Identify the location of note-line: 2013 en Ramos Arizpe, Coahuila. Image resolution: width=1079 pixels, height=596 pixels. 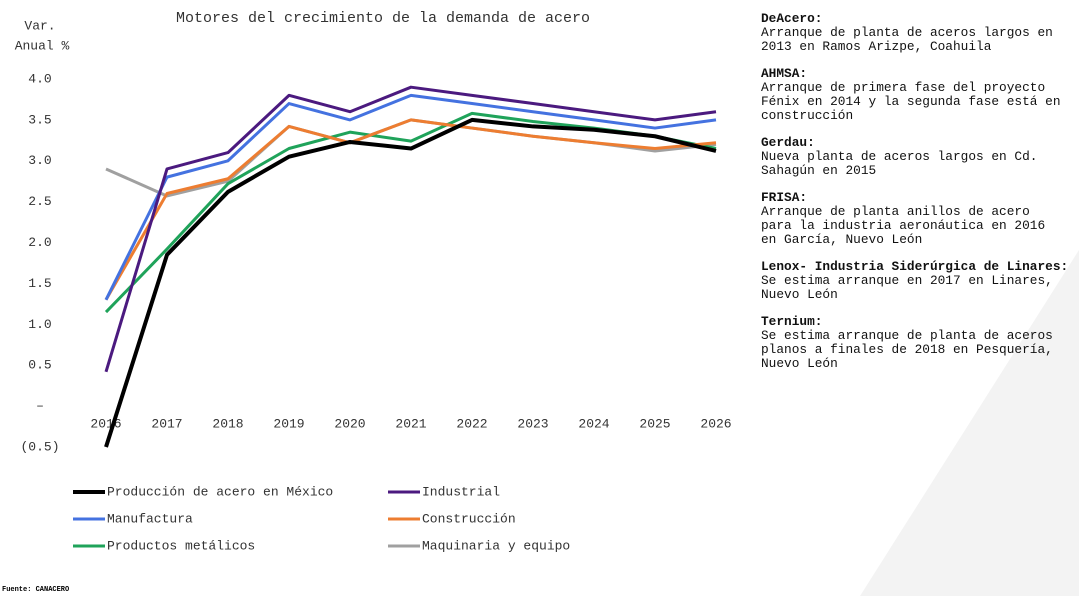
(876, 46).